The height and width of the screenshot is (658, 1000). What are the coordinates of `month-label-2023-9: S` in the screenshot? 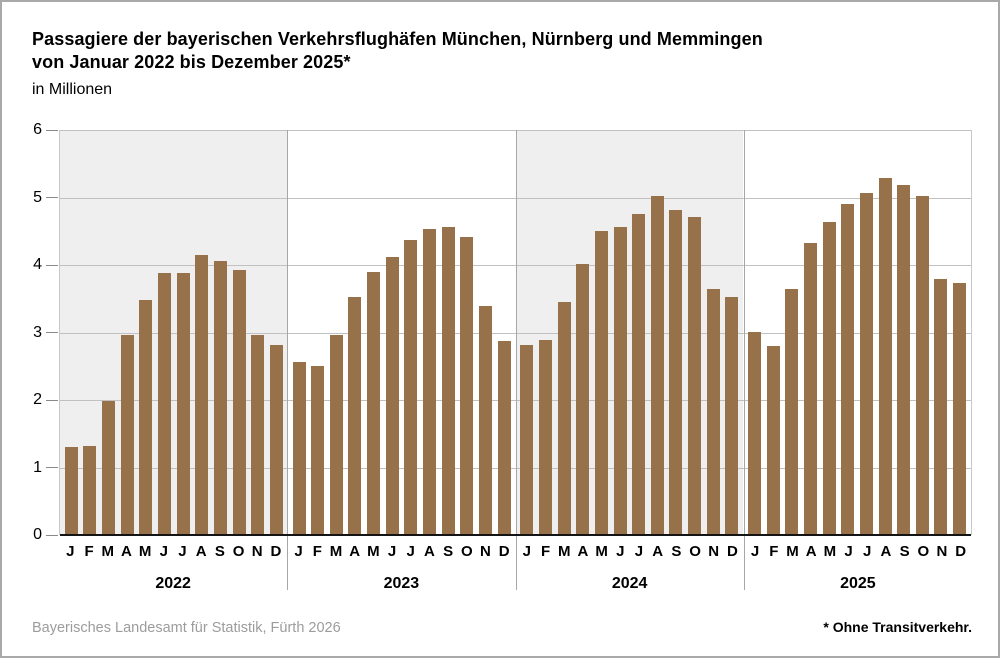 It's located at (448, 551).